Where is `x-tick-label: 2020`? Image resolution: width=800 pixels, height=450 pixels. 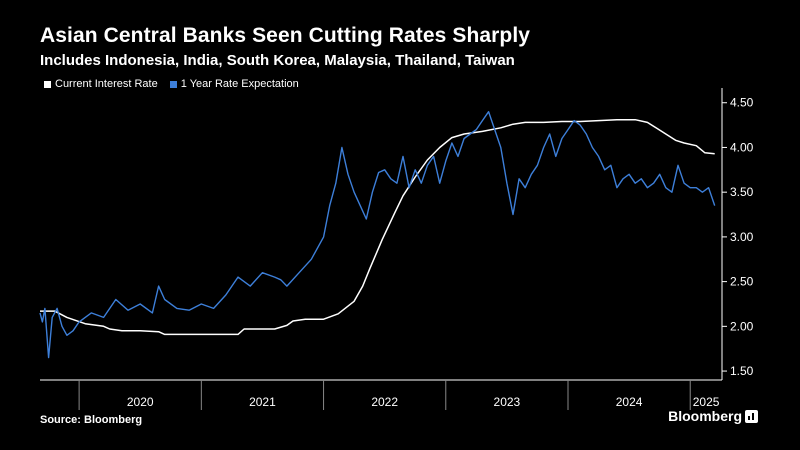
x-tick-label: 2020 is located at coordinates (140, 402).